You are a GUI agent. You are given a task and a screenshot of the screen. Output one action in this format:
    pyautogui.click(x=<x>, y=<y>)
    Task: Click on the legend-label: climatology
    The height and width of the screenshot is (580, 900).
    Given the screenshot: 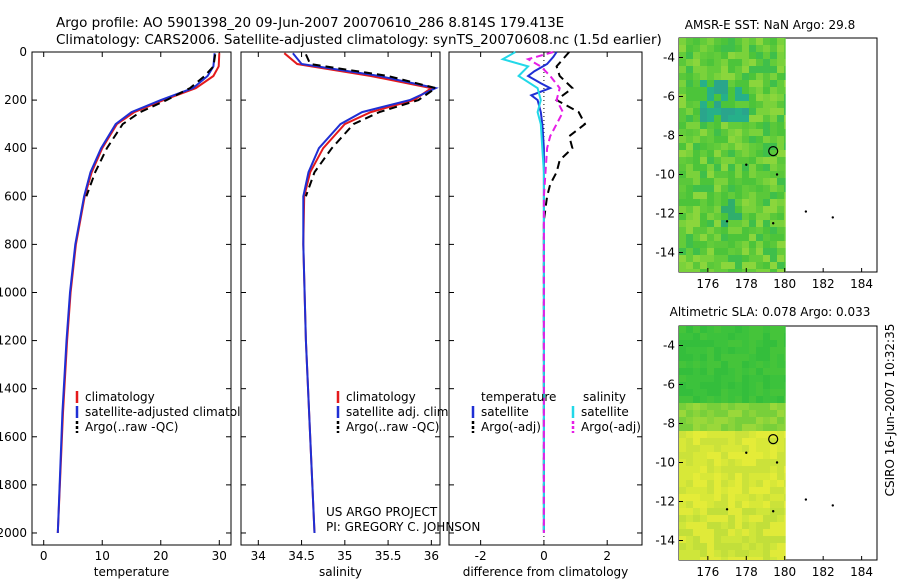 What is the action you would take?
    pyautogui.click(x=120, y=397)
    